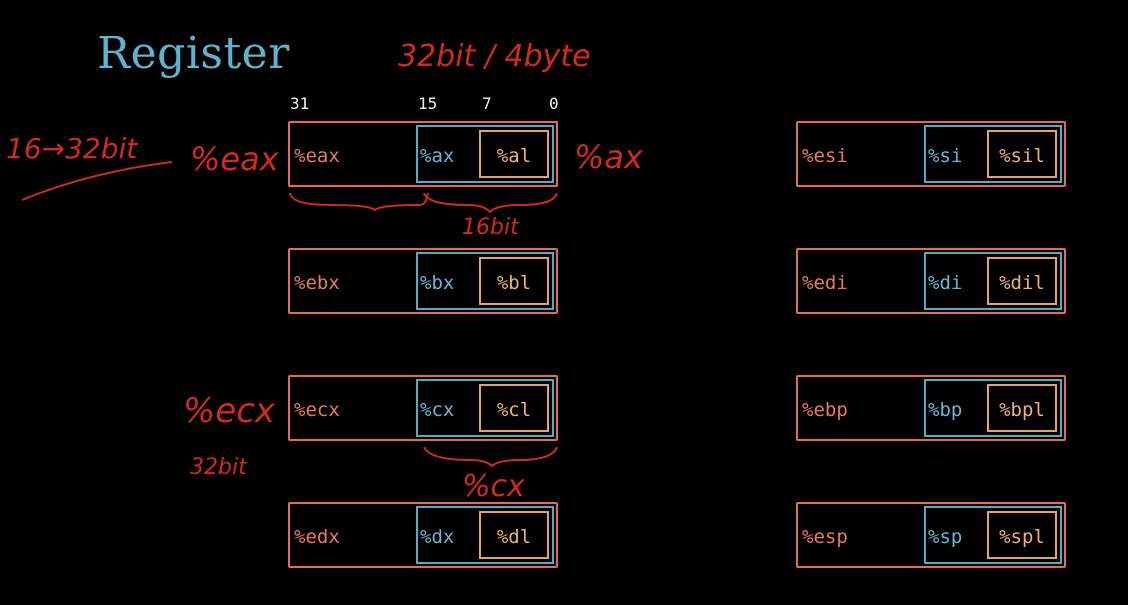 The height and width of the screenshot is (605, 1128). I want to click on register-16-box: %bp %bpl, so click(993, 408).